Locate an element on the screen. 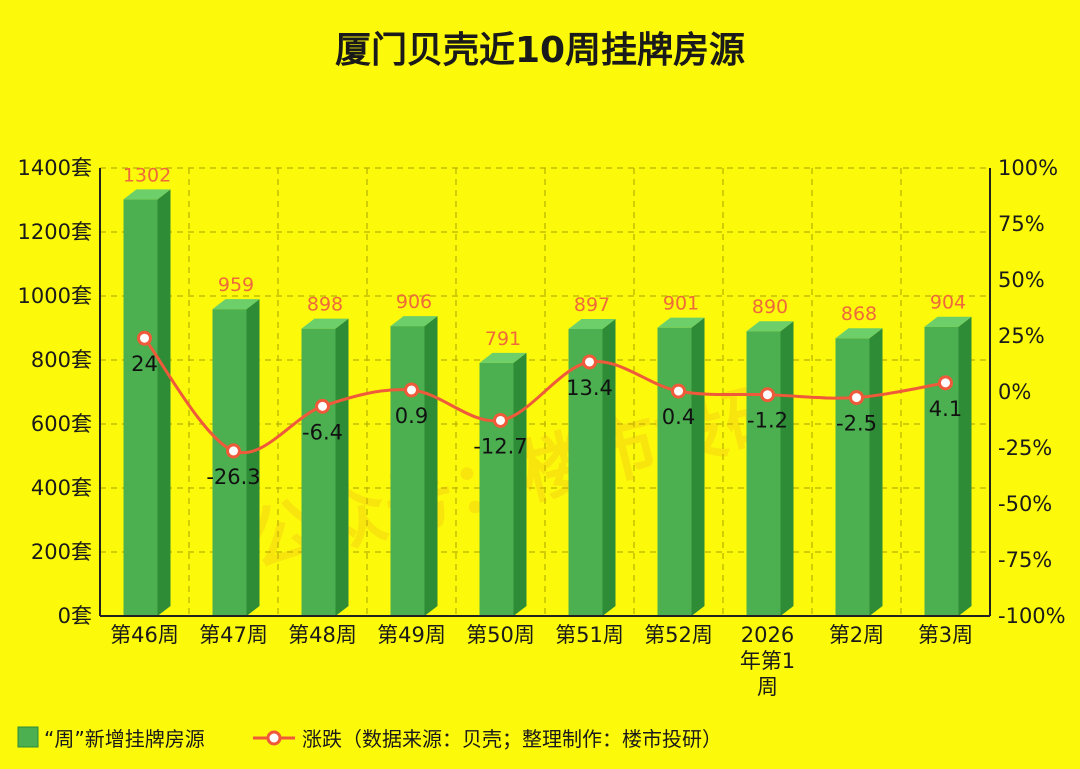 This screenshot has height=769, width=1080. bar-value-label: 1302 is located at coordinates (147, 175).